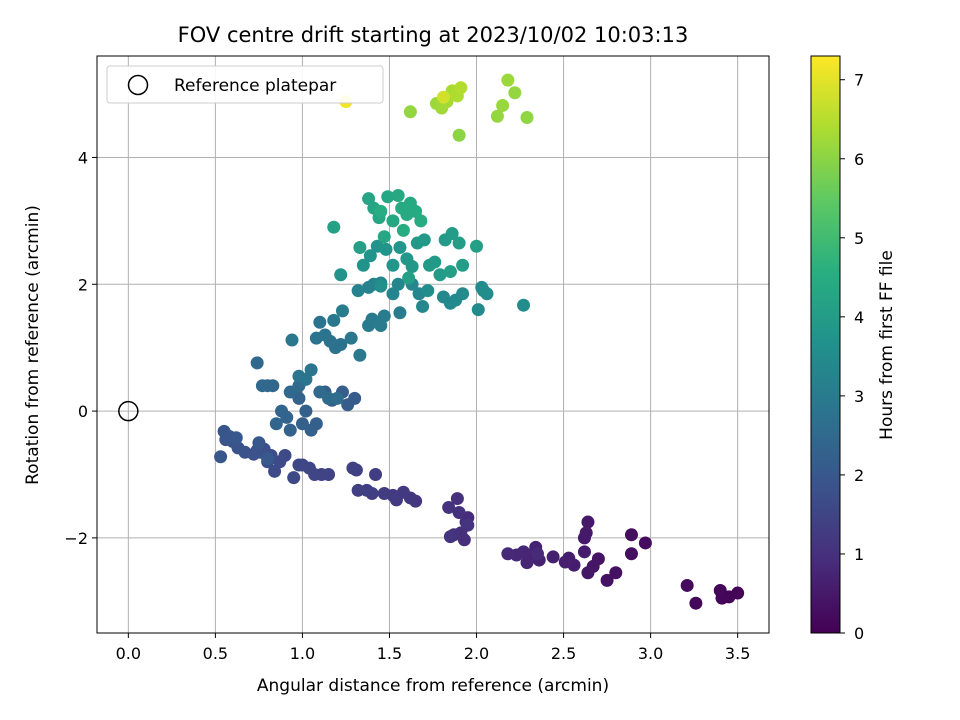 The image size is (960, 720). I want to click on reference-marker, so click(128, 411).